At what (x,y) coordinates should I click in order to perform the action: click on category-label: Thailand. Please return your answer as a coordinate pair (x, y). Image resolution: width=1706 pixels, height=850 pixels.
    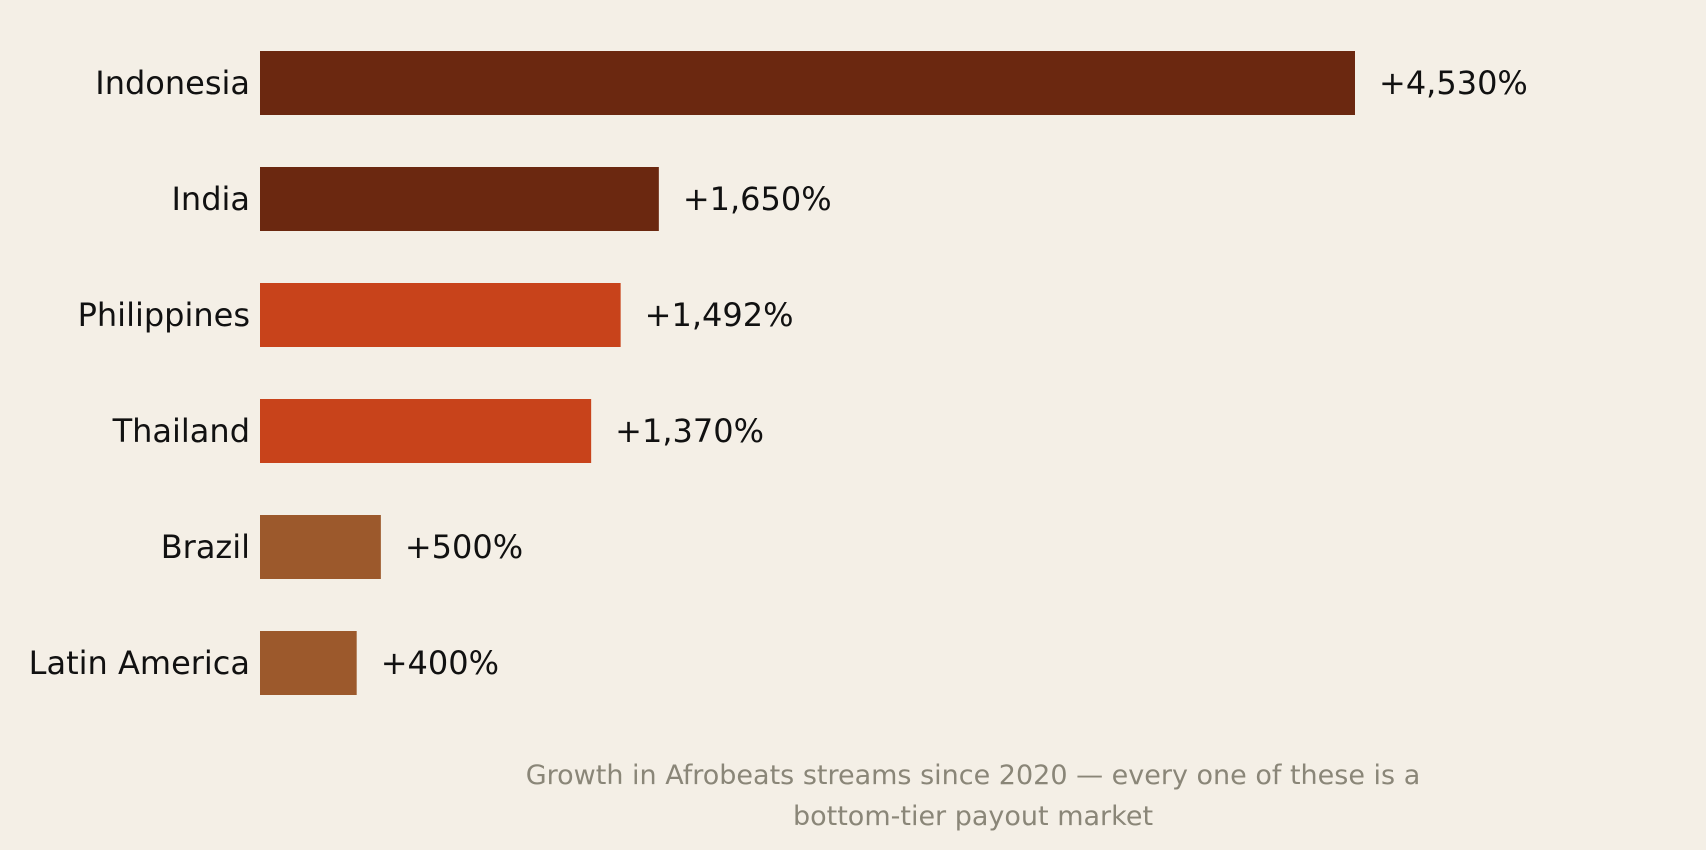
    Looking at the image, I should click on (181, 431).